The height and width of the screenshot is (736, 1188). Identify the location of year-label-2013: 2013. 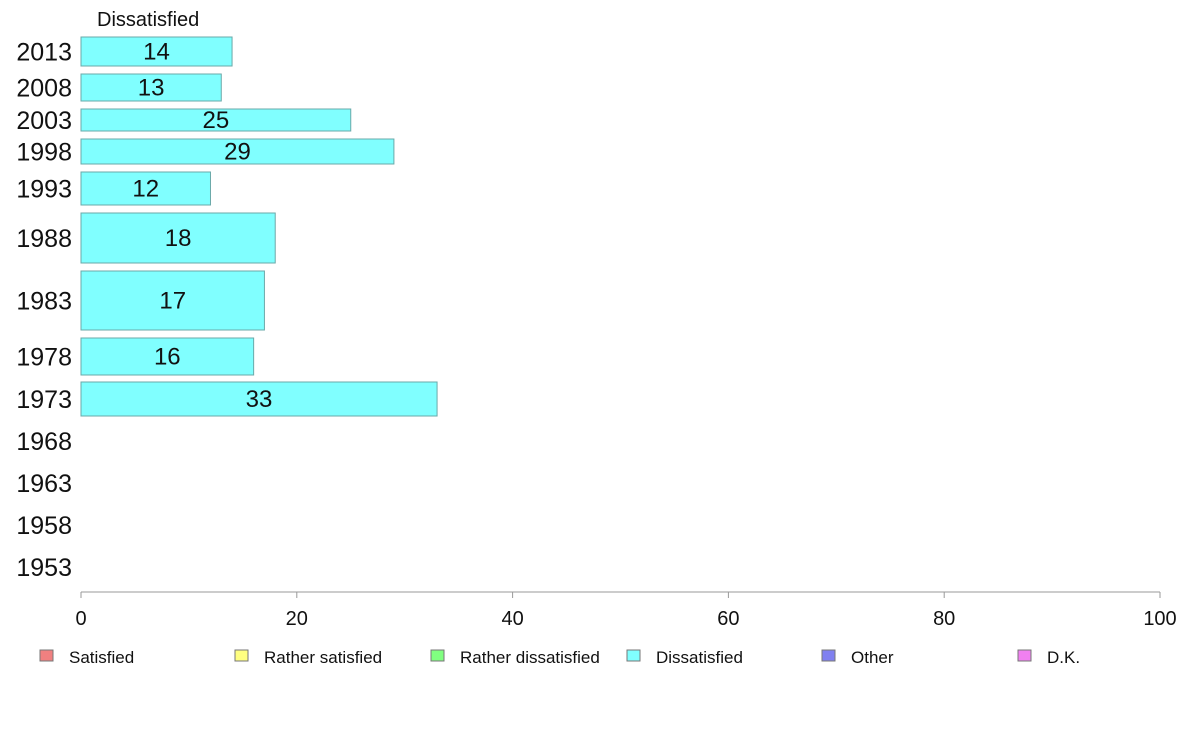
(44, 53).